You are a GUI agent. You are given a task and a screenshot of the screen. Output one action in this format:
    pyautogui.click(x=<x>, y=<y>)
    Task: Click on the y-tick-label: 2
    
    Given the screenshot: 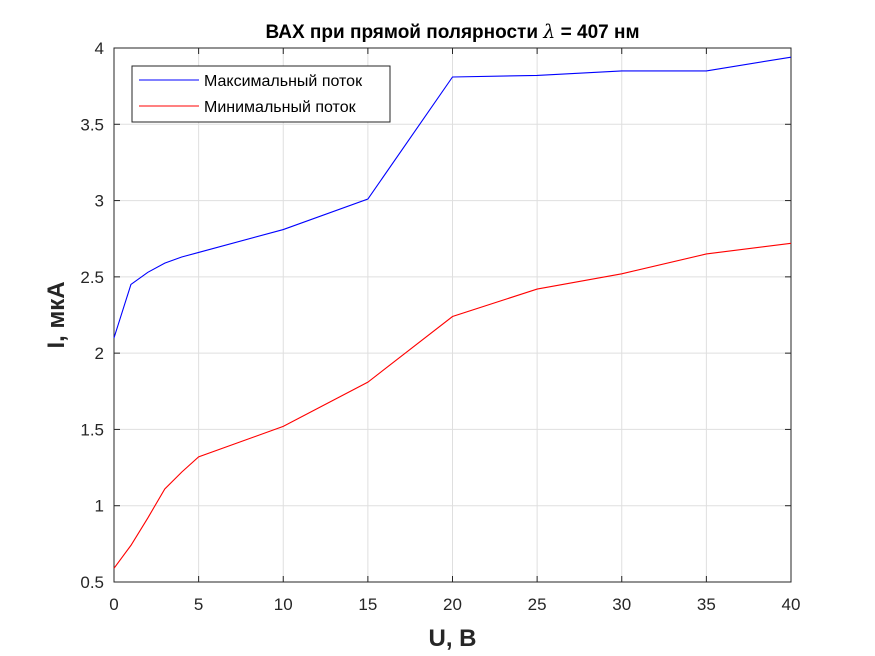 What is the action you would take?
    pyautogui.click(x=99, y=353)
    